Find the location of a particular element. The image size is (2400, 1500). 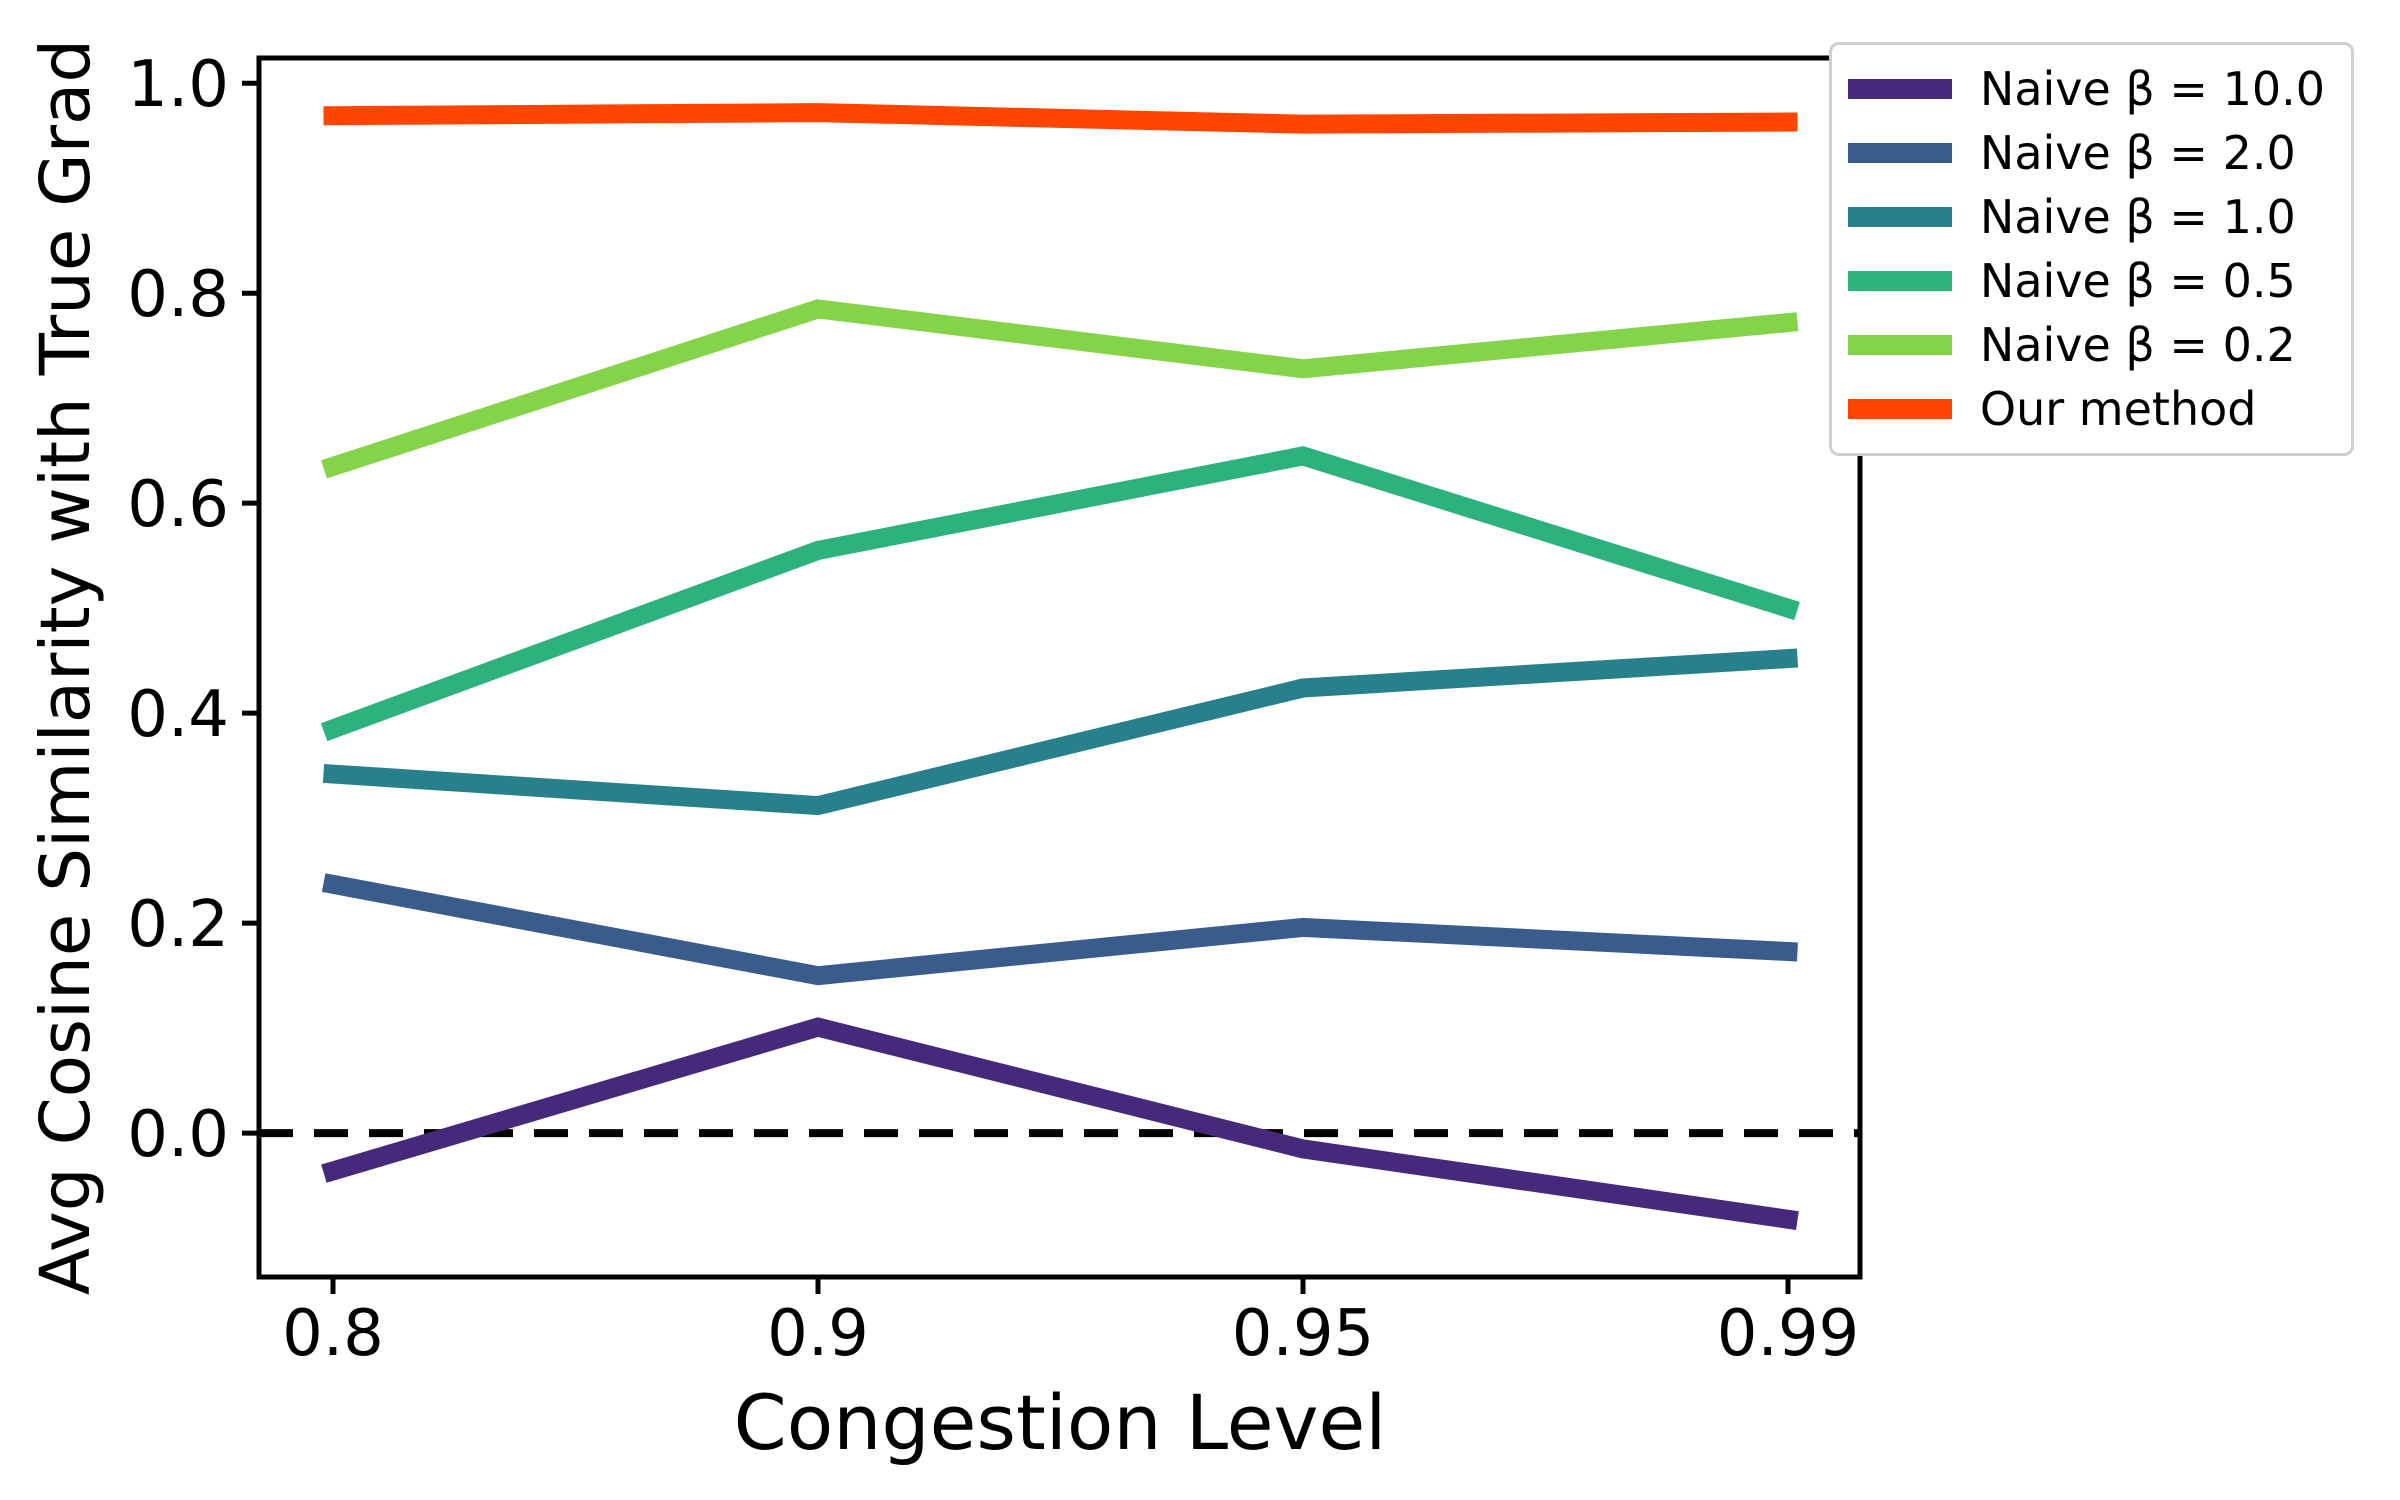

y-tick-label: 0.8 is located at coordinates (178, 295).